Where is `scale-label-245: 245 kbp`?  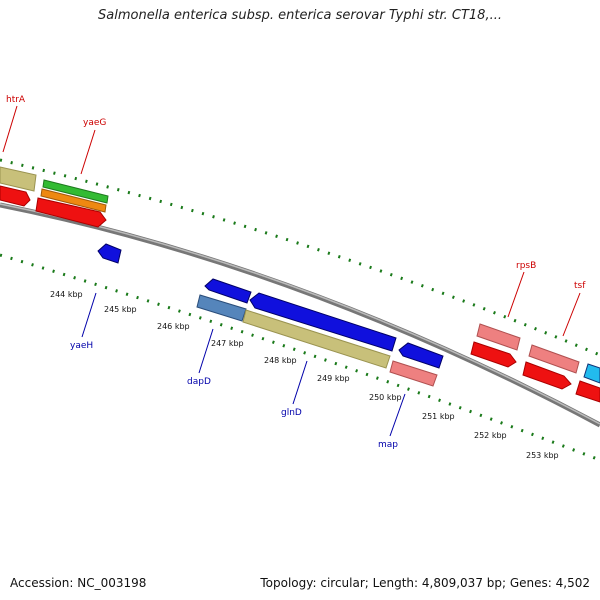 scale-label-245: 245 kbp is located at coordinates (120, 309).